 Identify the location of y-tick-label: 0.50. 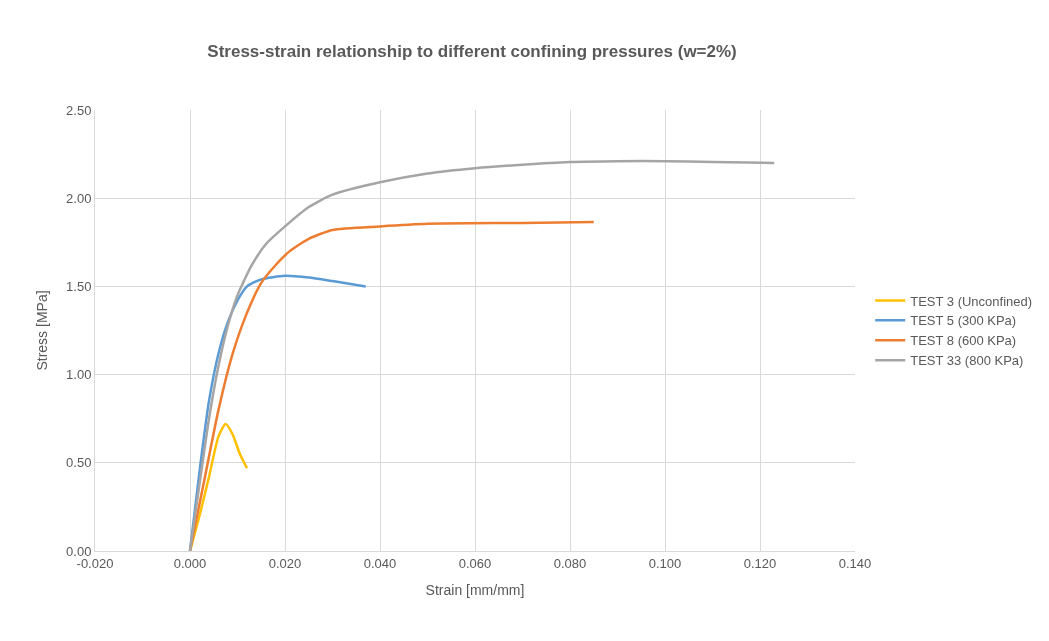
(79, 463).